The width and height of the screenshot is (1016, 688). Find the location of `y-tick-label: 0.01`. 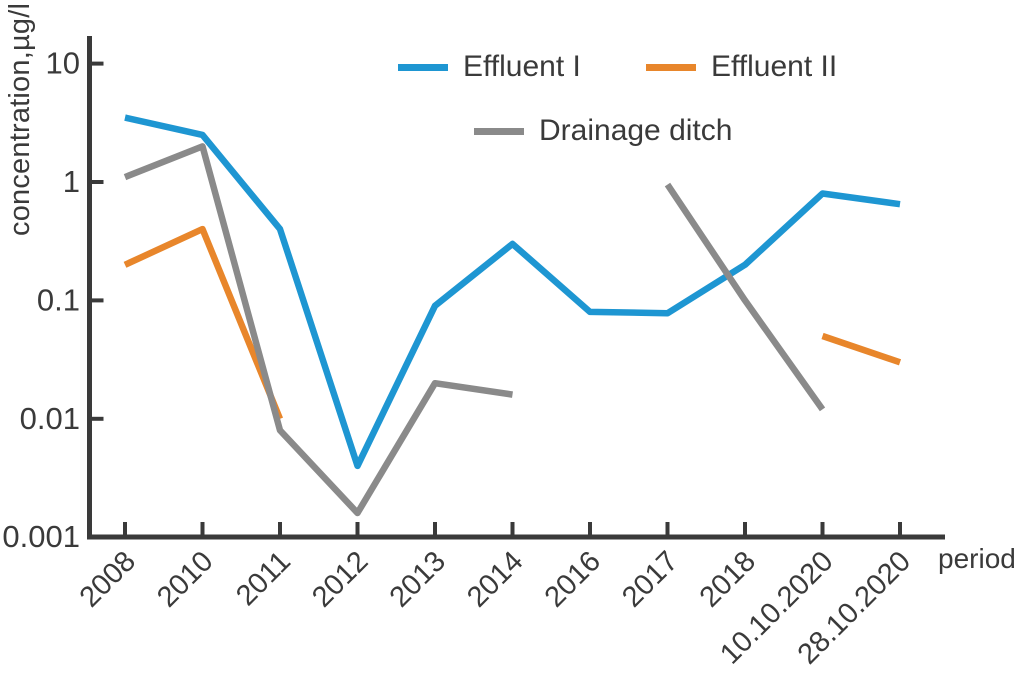

y-tick-label: 0.01 is located at coordinates (50, 418).